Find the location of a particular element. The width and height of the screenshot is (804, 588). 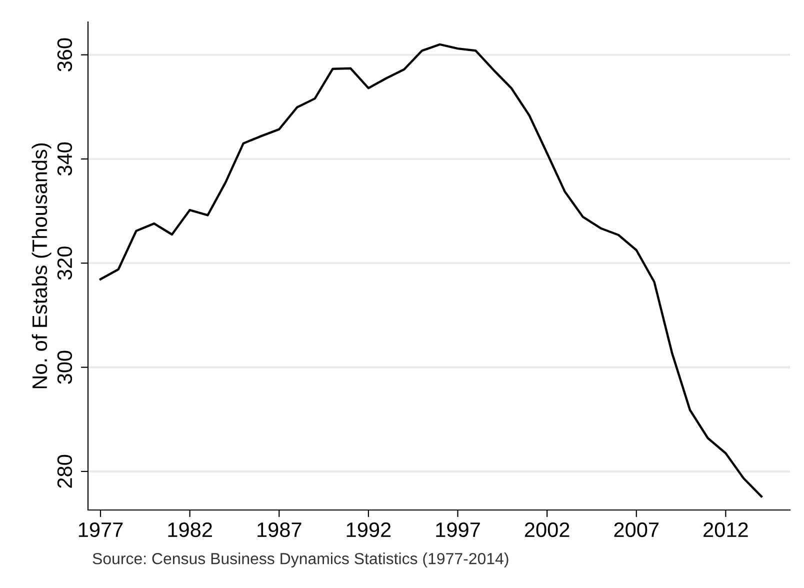

x-tick-label: 1982 is located at coordinates (190, 530).